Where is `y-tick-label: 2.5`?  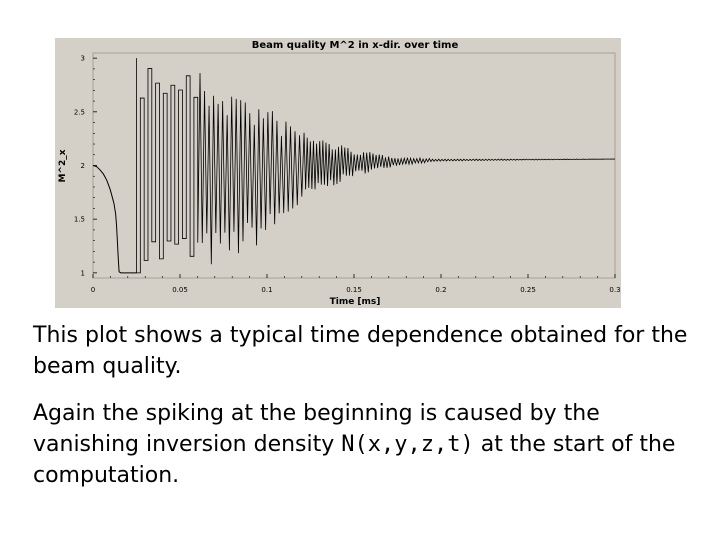 y-tick-label: 2.5 is located at coordinates (79, 112).